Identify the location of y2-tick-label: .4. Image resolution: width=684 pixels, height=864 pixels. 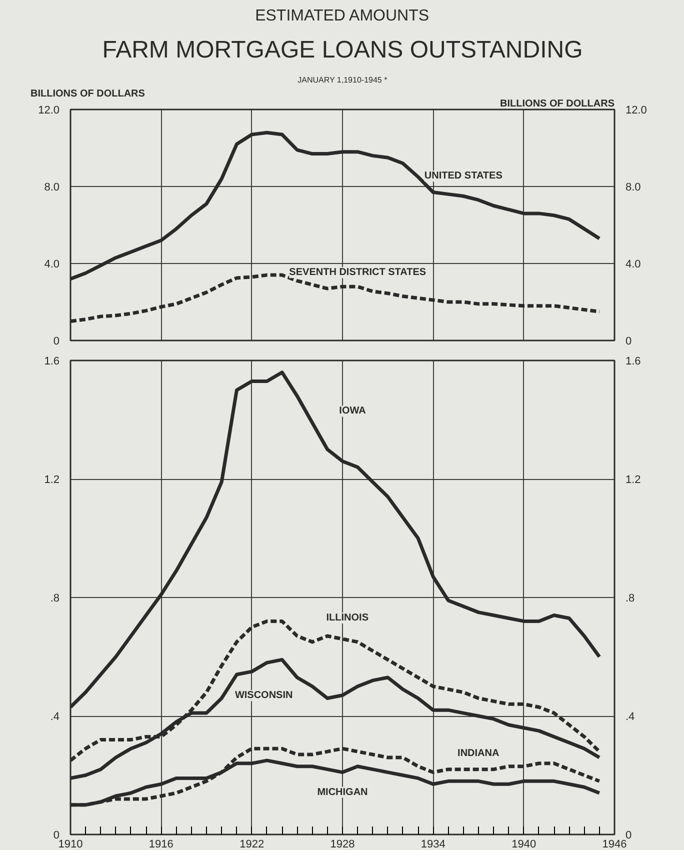
(630, 717).